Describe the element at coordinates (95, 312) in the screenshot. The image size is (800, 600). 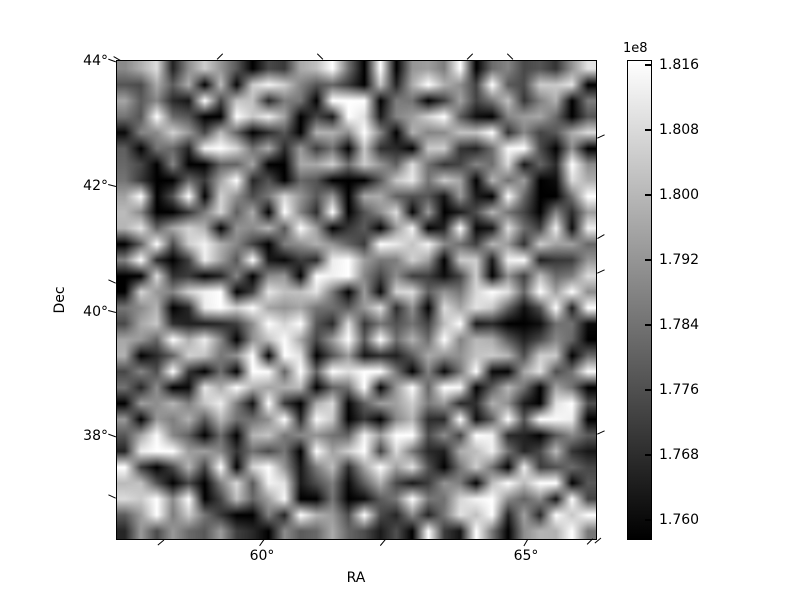
I see `y-tick-label: 40°` at that location.